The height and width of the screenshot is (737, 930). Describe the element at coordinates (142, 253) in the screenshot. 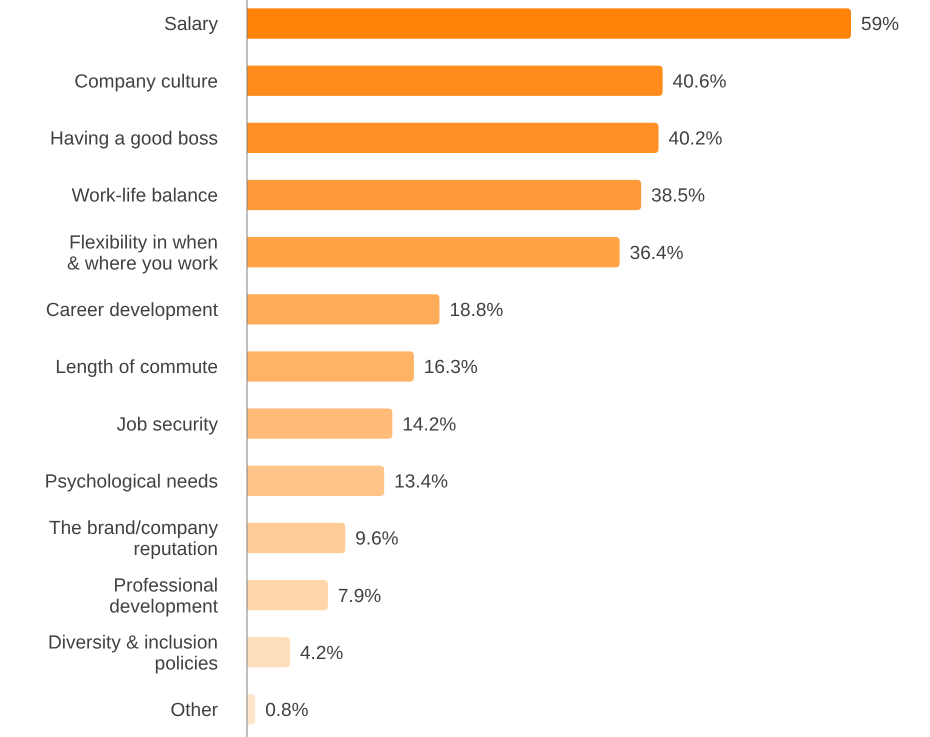

I see `y-tick-label: Flexibility in when & where you work` at that location.